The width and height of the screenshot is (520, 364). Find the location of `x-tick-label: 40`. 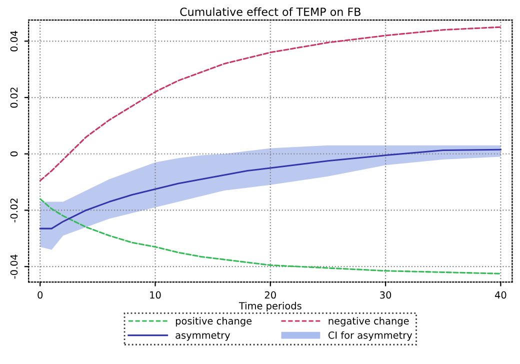

x-tick-label: 40 is located at coordinates (500, 295).